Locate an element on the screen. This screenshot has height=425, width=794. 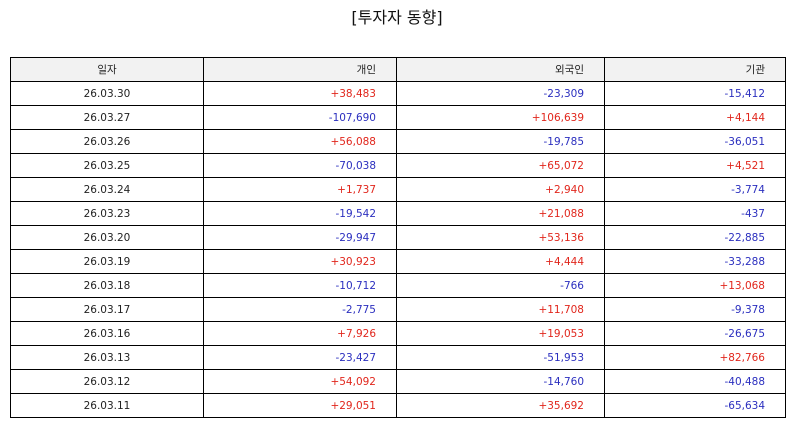
date-cell: 26.03.12 is located at coordinates (107, 381).